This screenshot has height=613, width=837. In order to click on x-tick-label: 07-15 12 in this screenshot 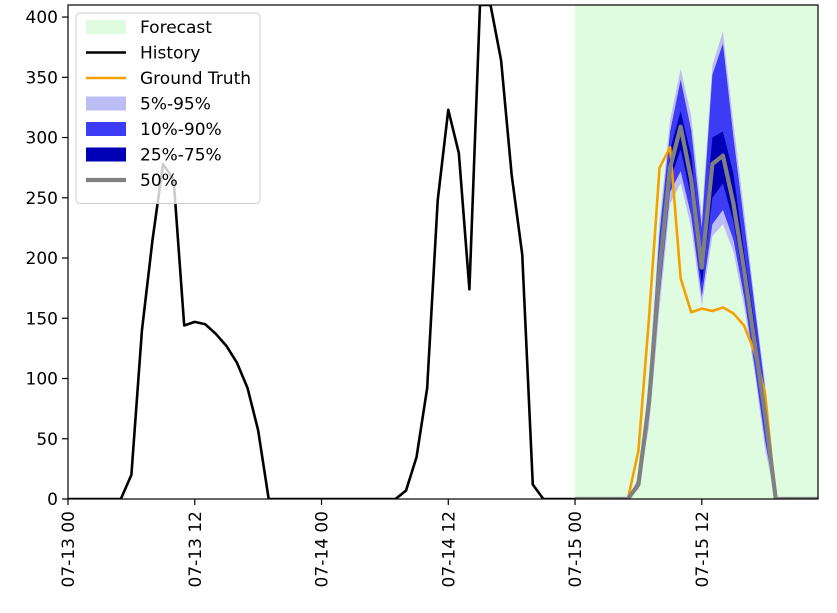, I will do `click(703, 549)`.